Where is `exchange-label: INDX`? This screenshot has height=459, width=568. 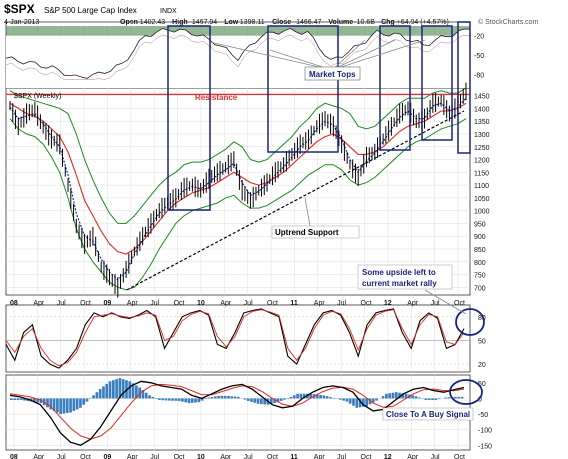
exchange-label: INDX is located at coordinates (168, 11).